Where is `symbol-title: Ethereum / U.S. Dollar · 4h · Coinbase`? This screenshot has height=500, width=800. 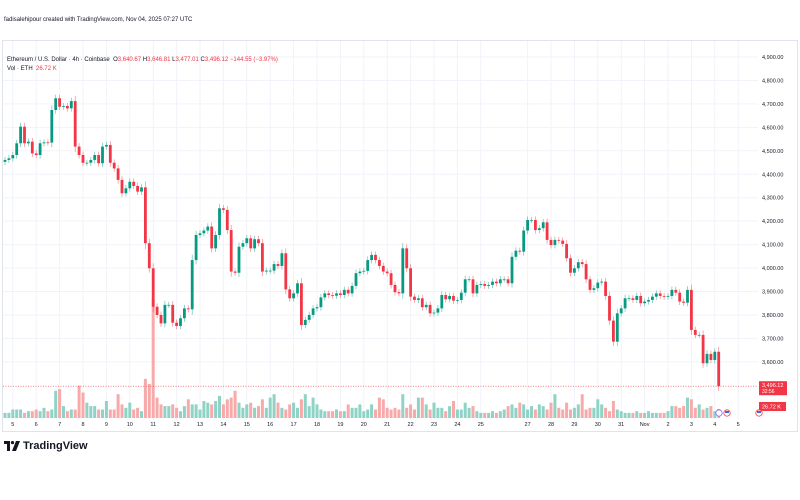 symbol-title: Ethereum / U.S. Dollar · 4h · Coinbase is located at coordinates (58, 60).